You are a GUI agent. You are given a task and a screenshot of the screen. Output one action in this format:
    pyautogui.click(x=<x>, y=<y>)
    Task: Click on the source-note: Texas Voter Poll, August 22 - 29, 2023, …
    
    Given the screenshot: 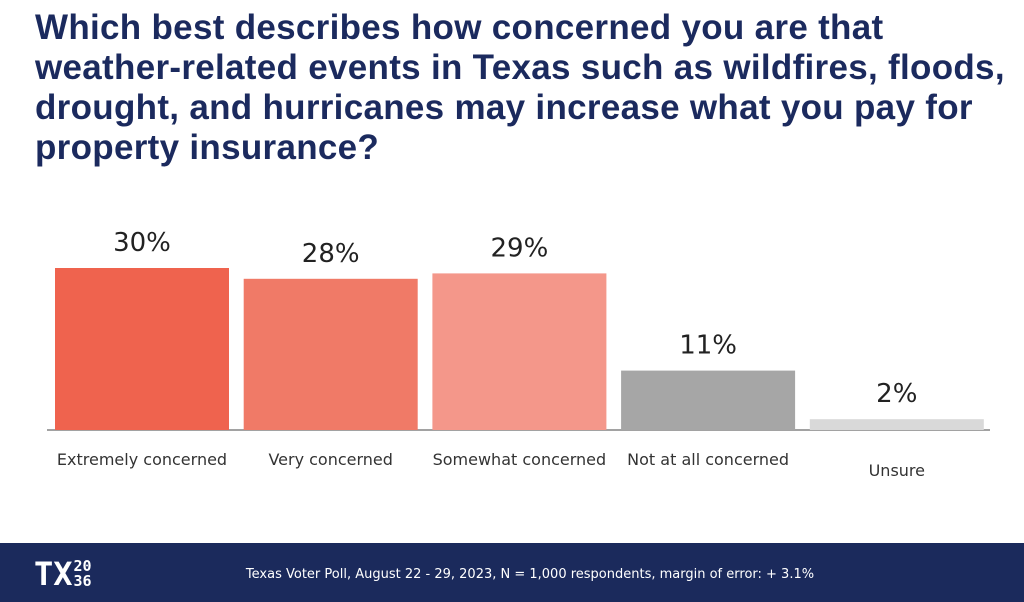 What is the action you would take?
    pyautogui.click(x=530, y=574)
    